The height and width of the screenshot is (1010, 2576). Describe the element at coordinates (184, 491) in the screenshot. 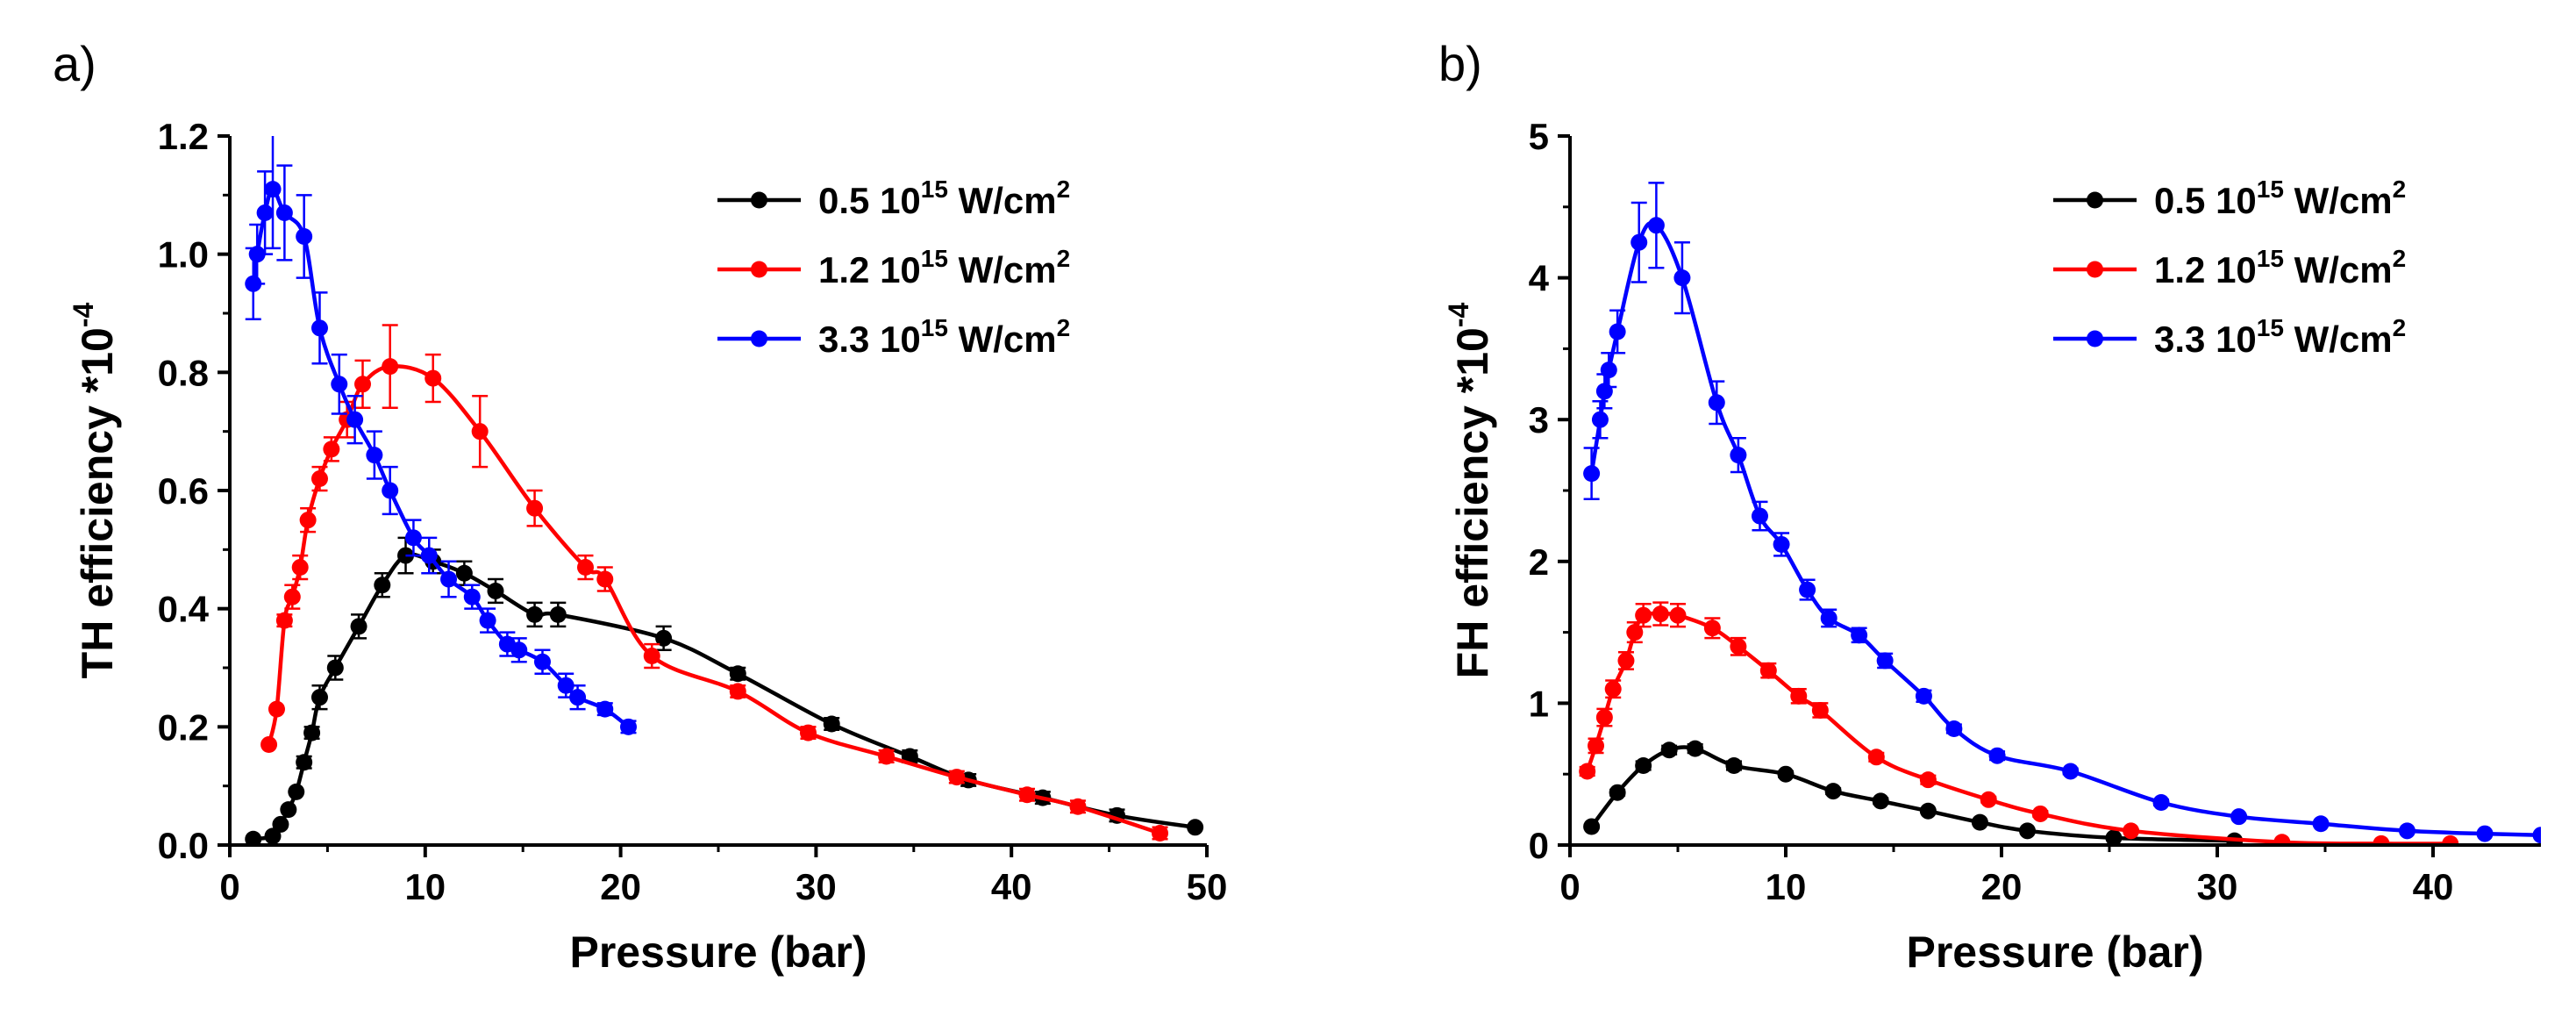

I see `y-tick-label: 0.6` at that location.